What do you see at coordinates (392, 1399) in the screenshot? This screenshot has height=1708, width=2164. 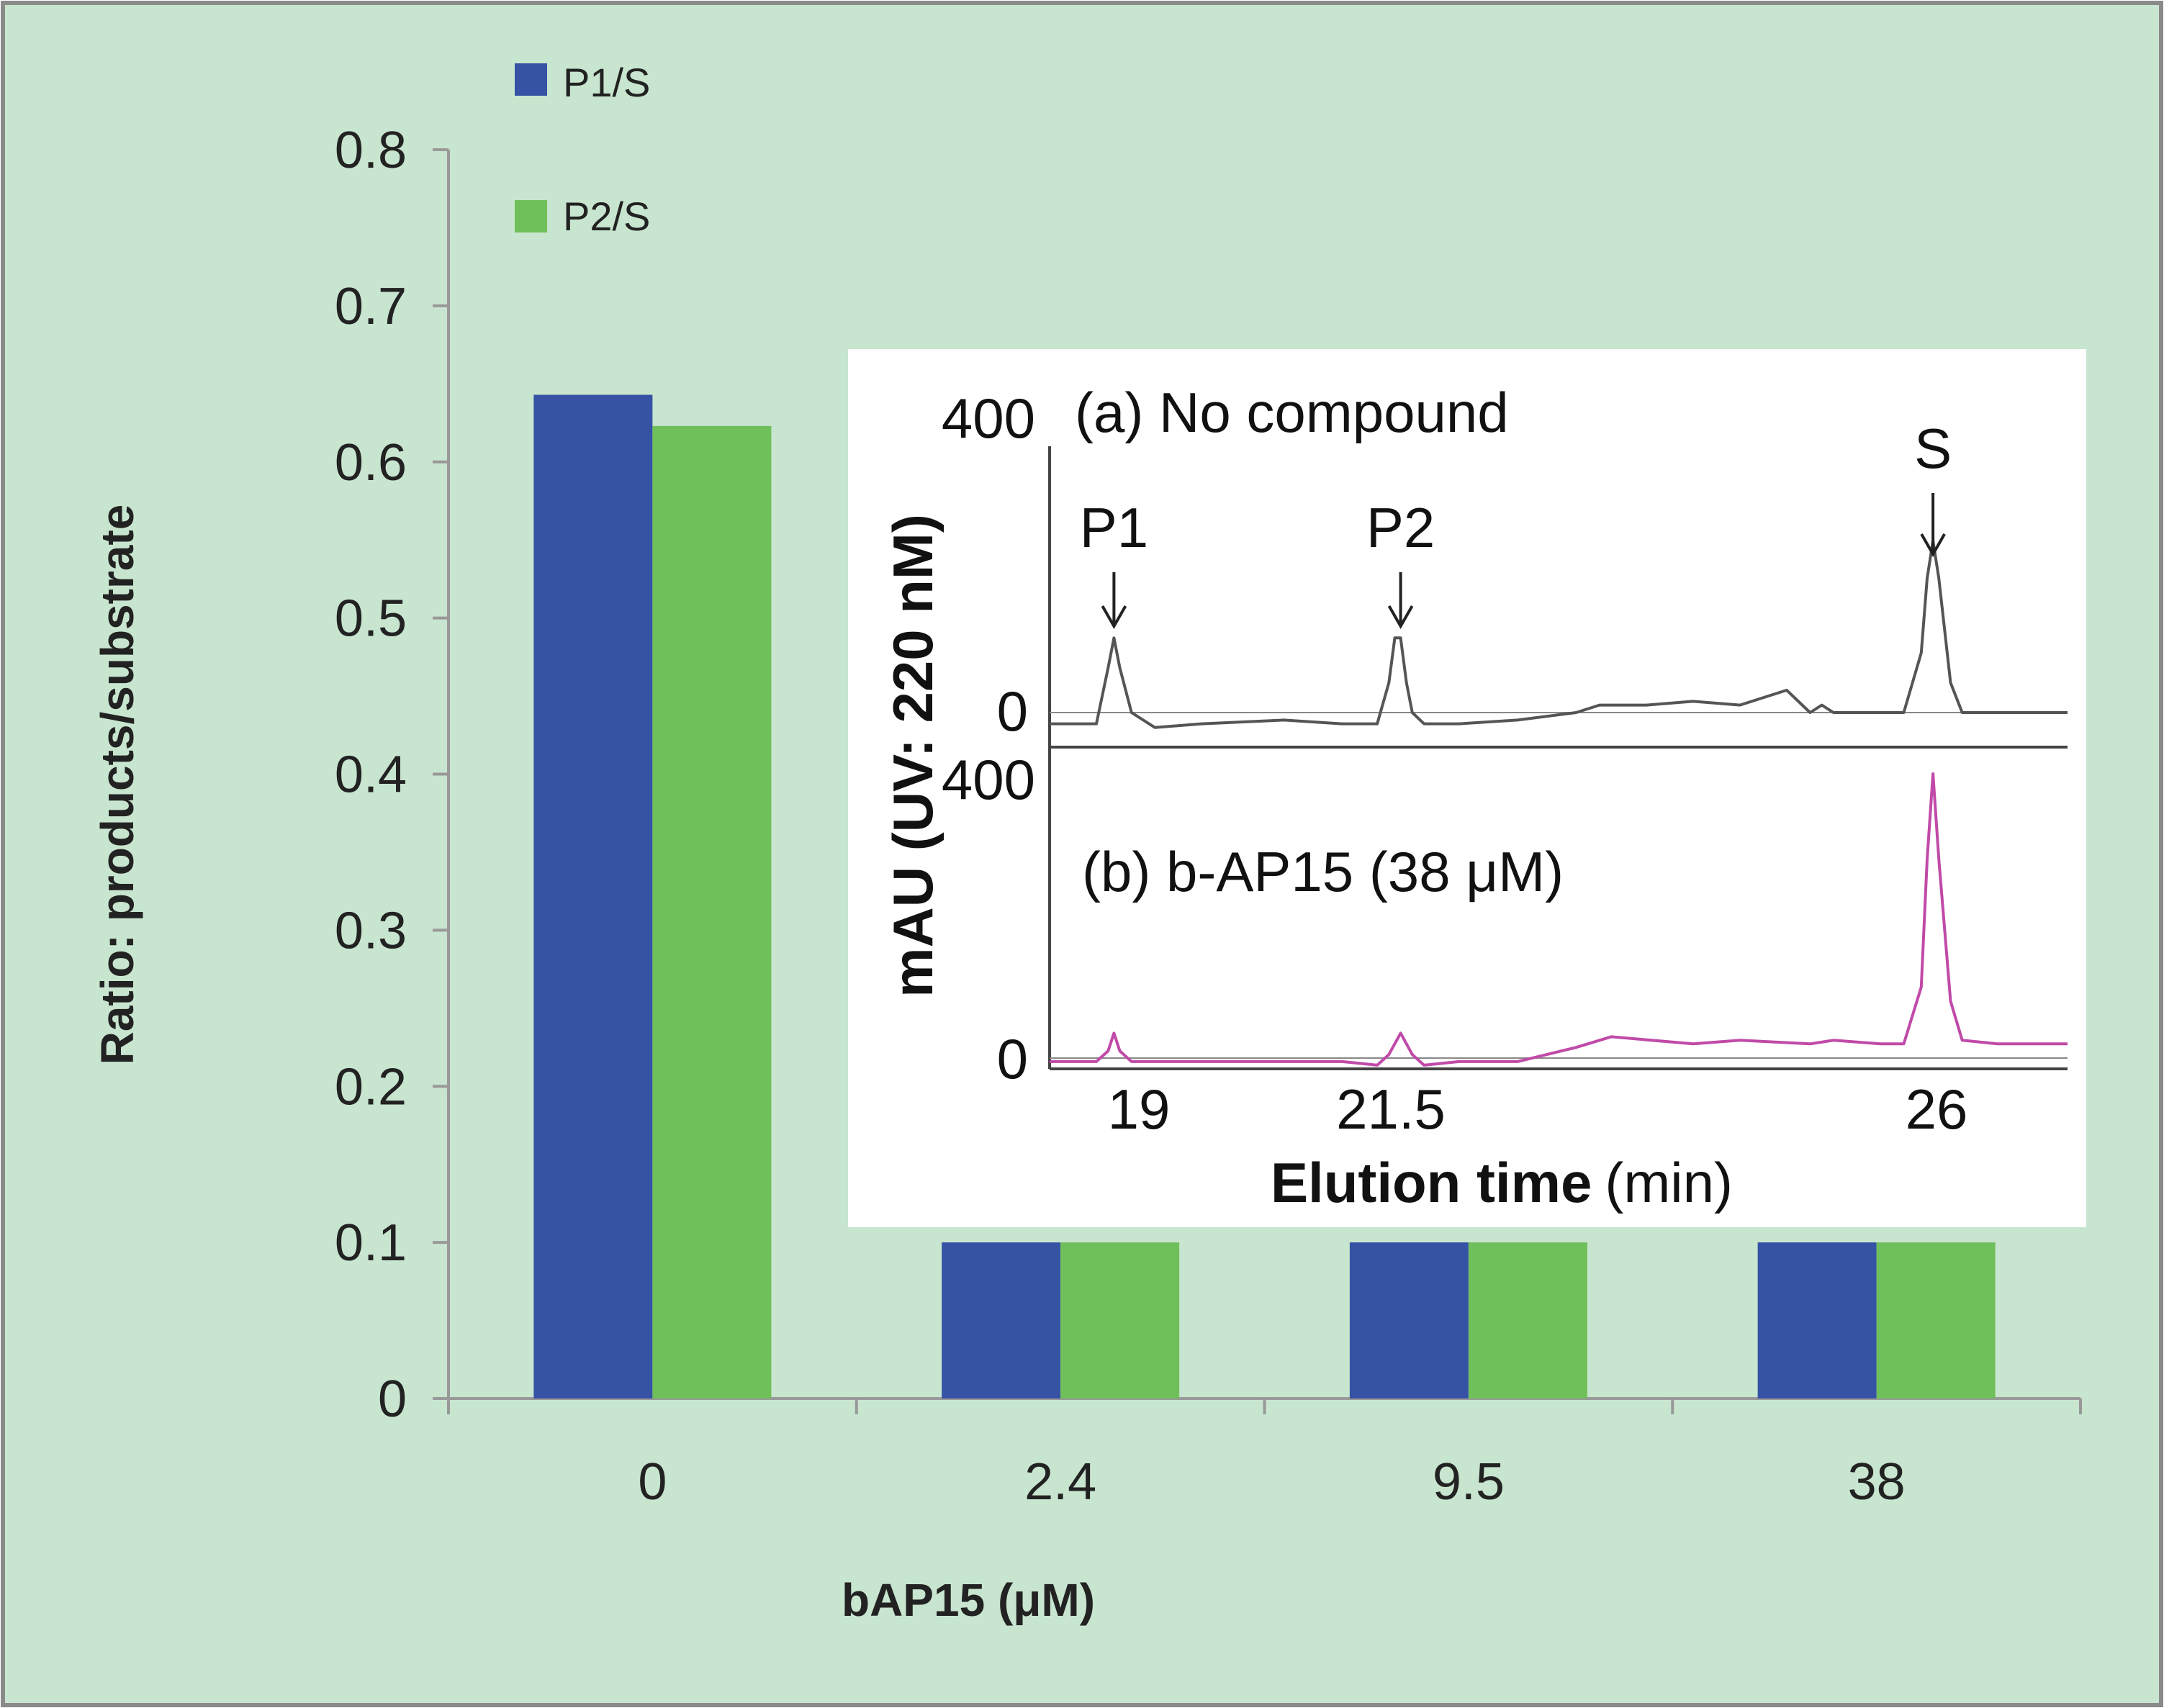 I see `y-tick-label: 0` at bounding box center [392, 1399].